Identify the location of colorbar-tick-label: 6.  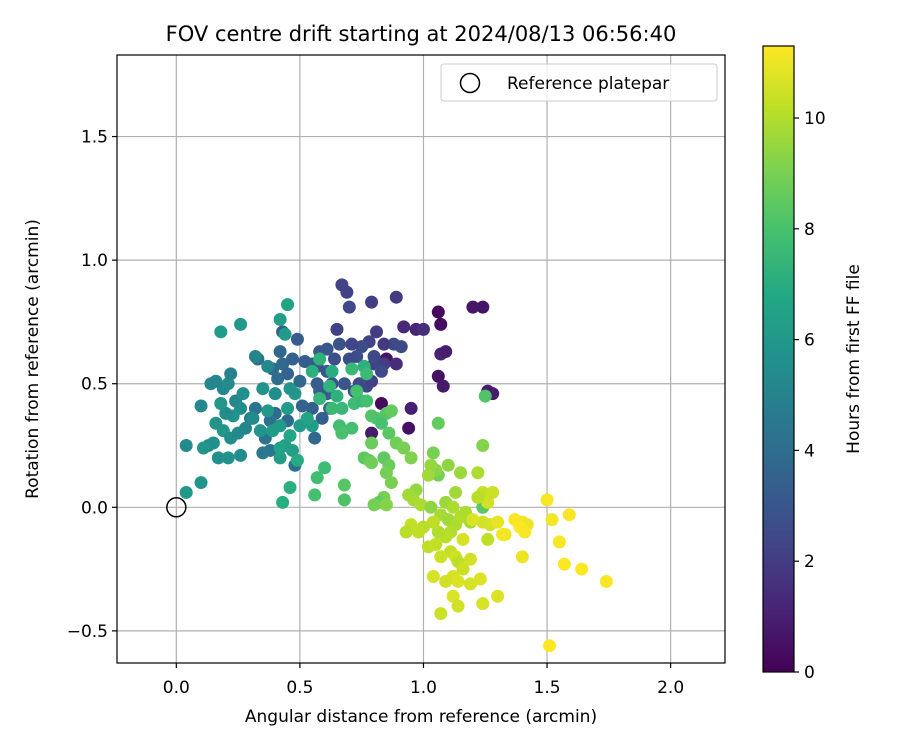
(809, 341).